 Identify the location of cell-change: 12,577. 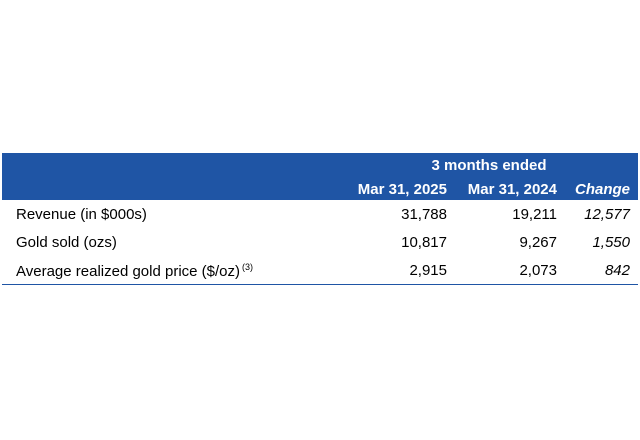
(607, 214).